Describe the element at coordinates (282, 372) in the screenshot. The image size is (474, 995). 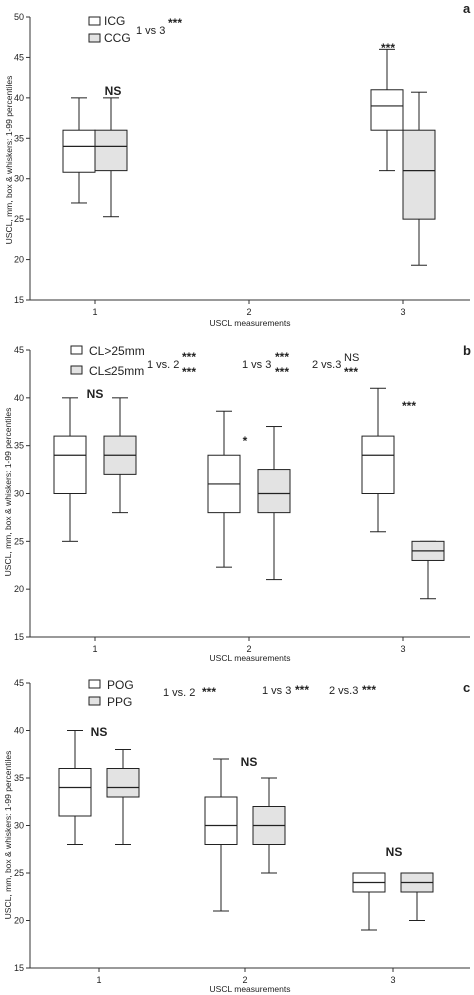
I see `comparison-stars-1-vs-3-second: ***` at that location.